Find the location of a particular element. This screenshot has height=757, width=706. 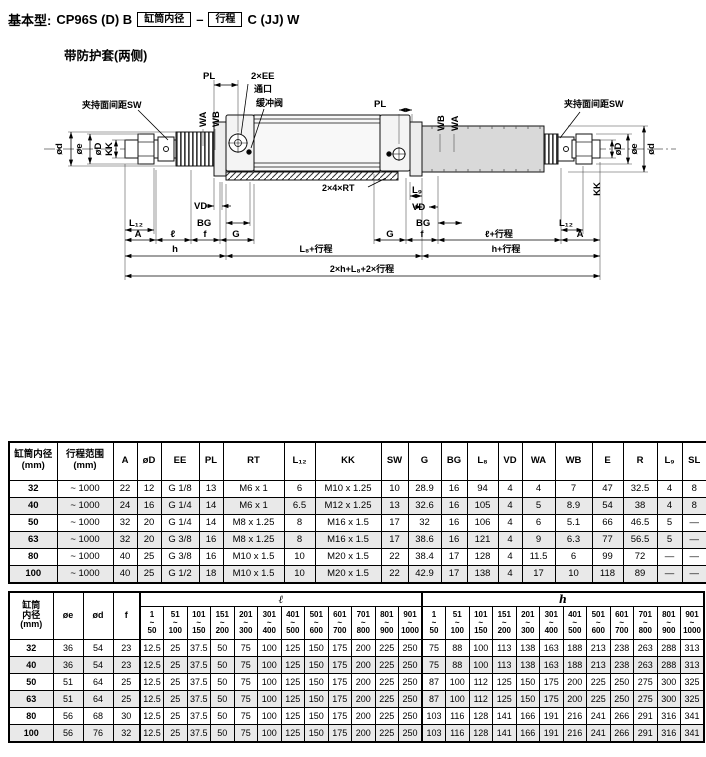

value-cell: 106 is located at coordinates (482, 522).